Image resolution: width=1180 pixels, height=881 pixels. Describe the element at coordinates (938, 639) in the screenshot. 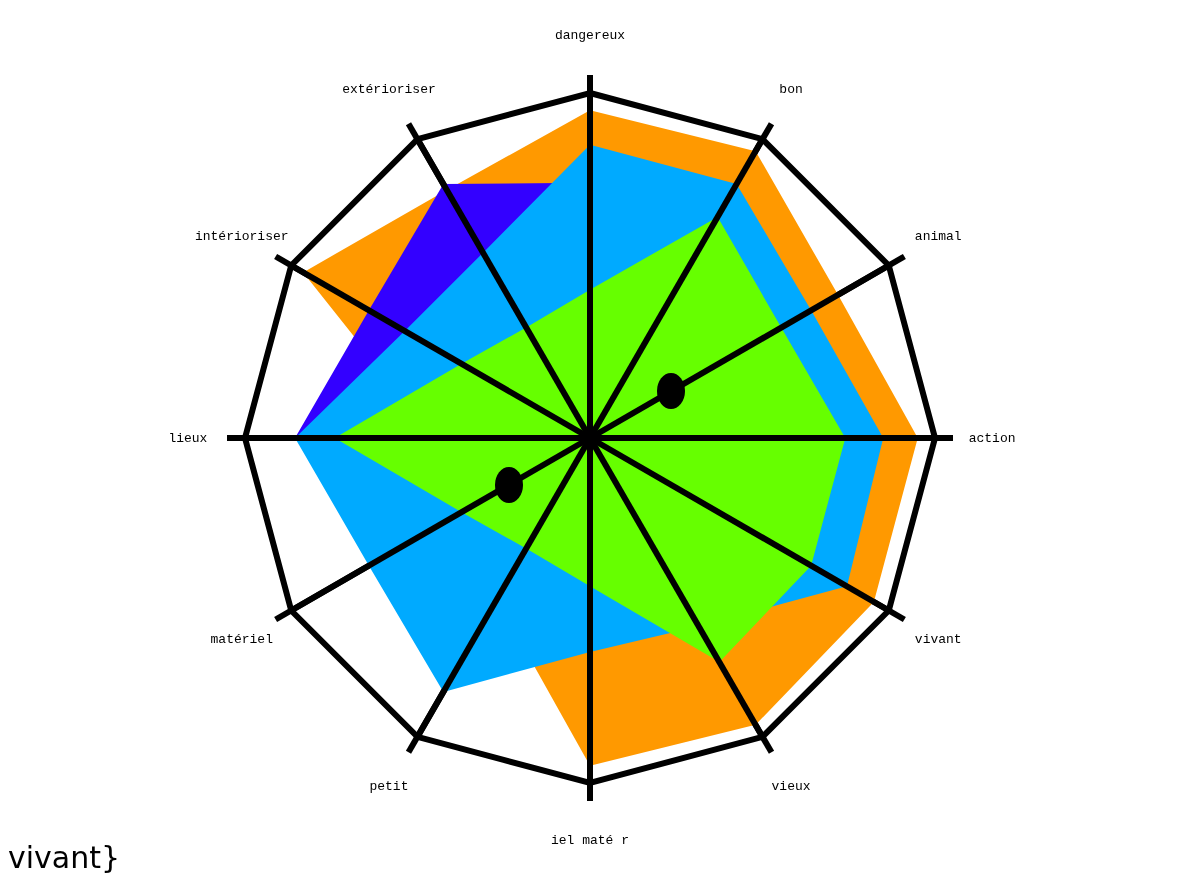

I see `spoke-label: vivant` at that location.